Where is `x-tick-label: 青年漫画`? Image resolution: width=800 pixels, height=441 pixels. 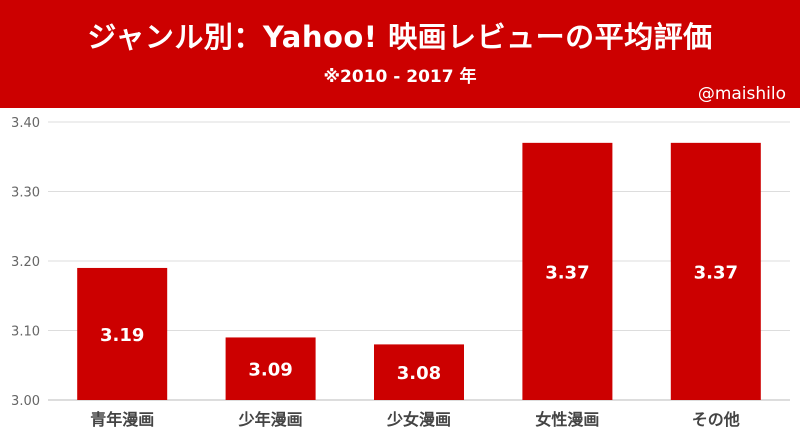 x-tick-label: 青年漫画 is located at coordinates (122, 419).